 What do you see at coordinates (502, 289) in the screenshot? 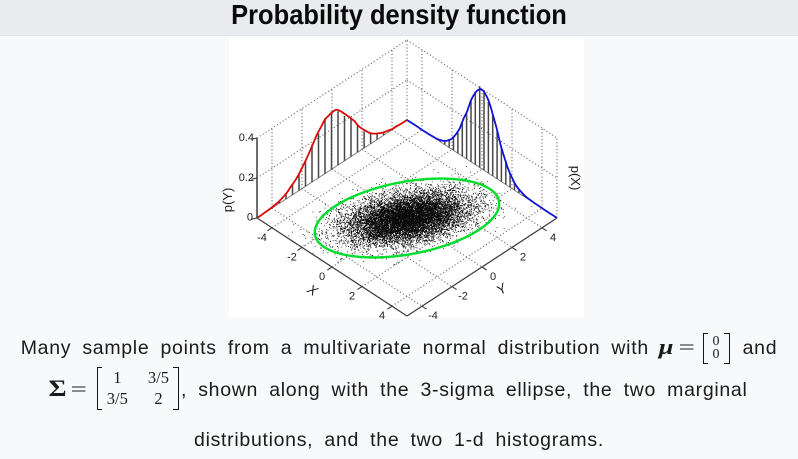
I see `svg-text: Y` at bounding box center [502, 289].